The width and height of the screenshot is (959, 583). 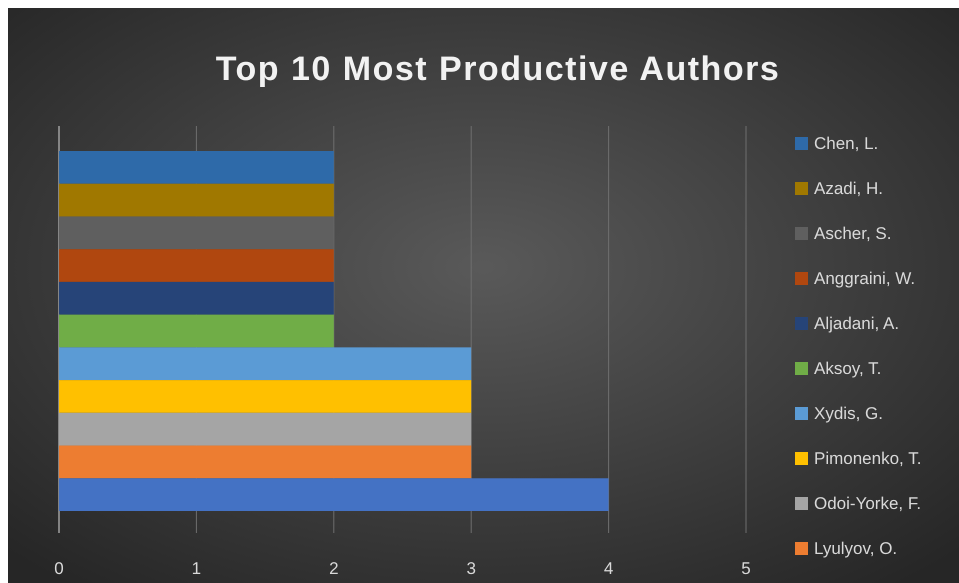 What do you see at coordinates (857, 323) in the screenshot?
I see `legend-label: Aljadani, A.` at bounding box center [857, 323].